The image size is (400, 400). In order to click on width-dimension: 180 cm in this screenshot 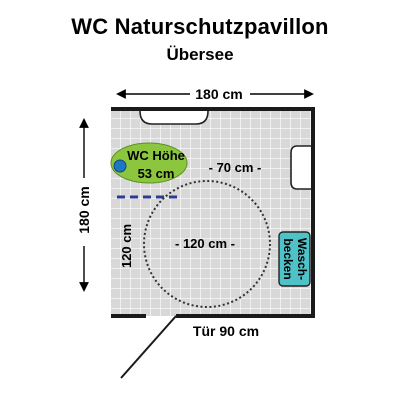, I will do `click(215, 94)`.